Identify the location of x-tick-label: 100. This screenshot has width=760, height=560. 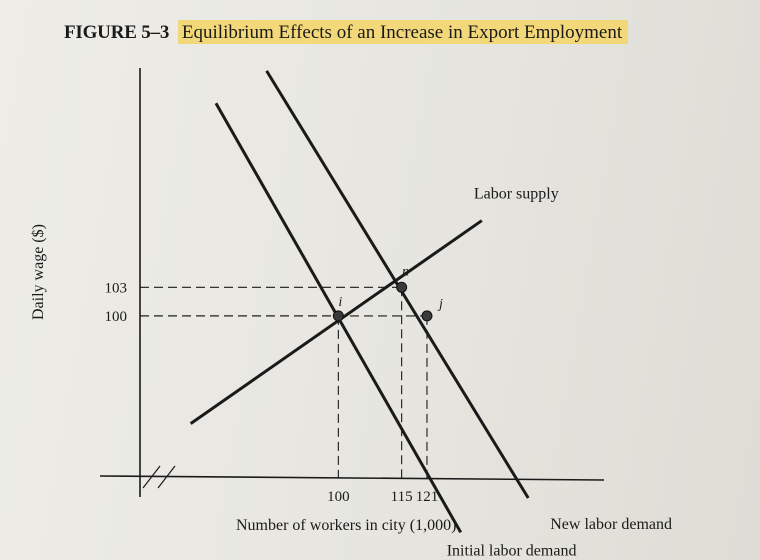
(338, 497).